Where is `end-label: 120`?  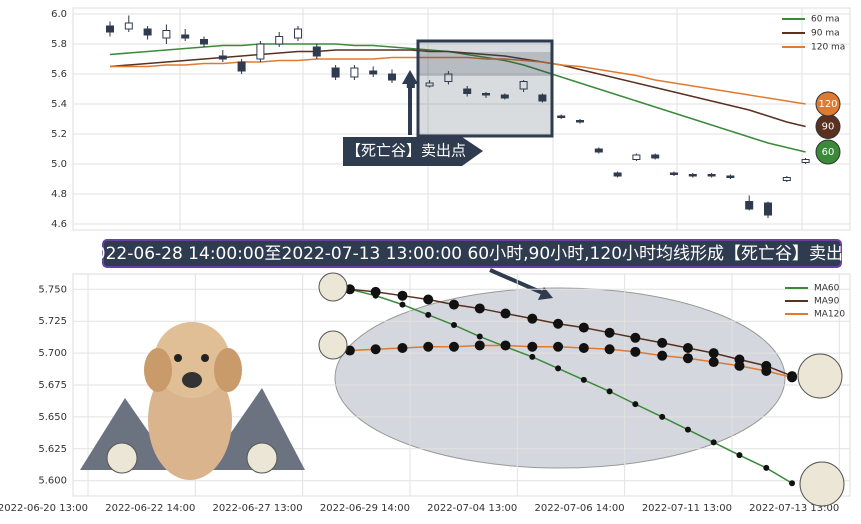
end-label: 120 is located at coordinates (827, 104).